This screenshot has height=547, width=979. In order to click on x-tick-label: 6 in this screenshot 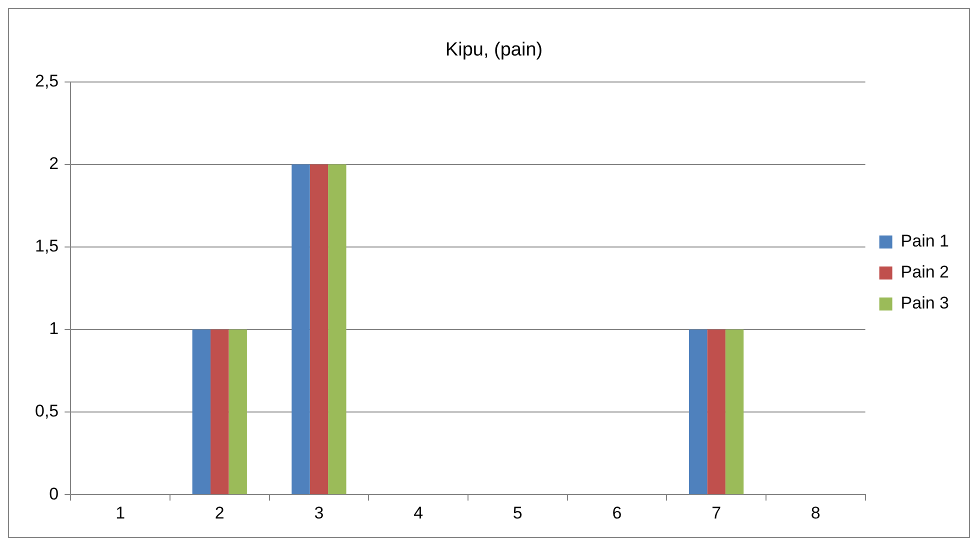, I will do `click(617, 512)`.